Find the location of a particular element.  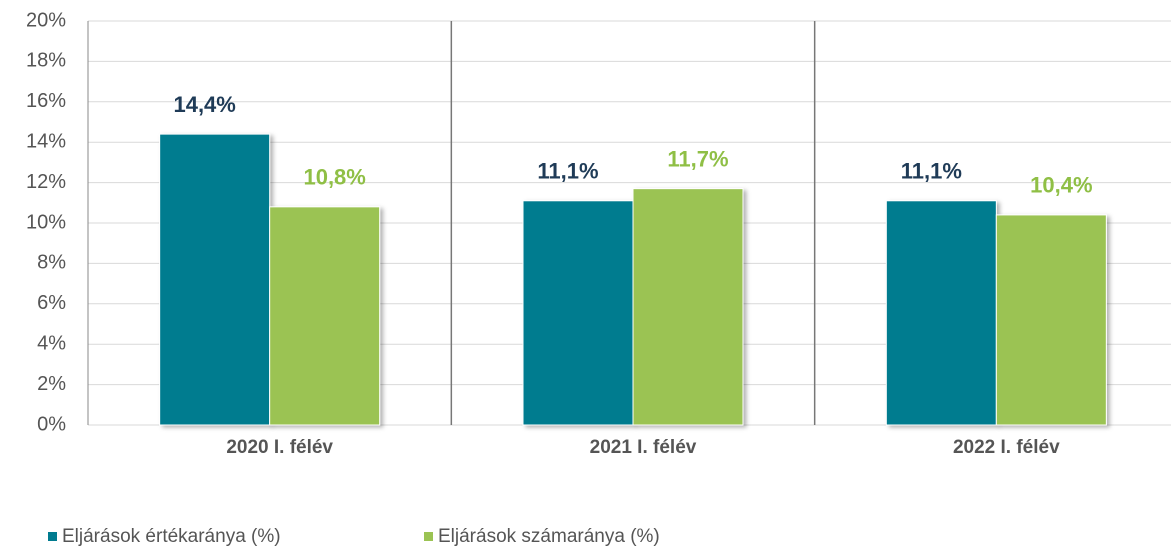

y-tick-label: 12% is located at coordinates (46, 182).